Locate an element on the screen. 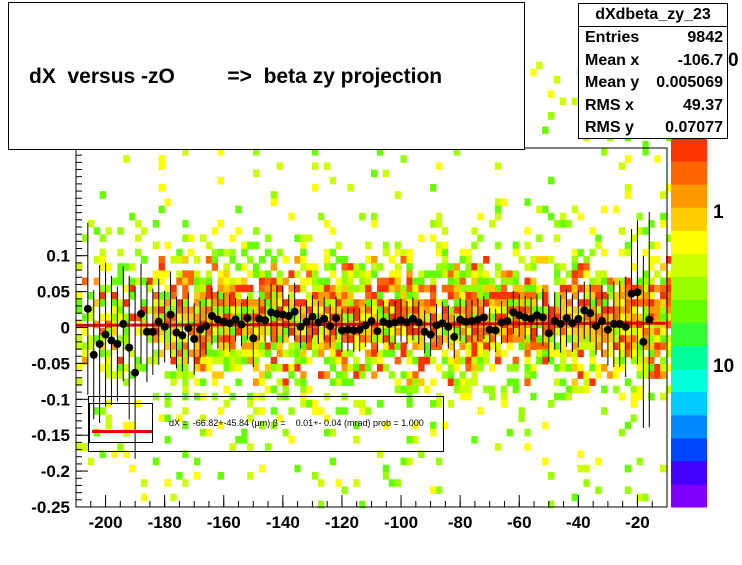  colorbar-segment is located at coordinates (689, 173).